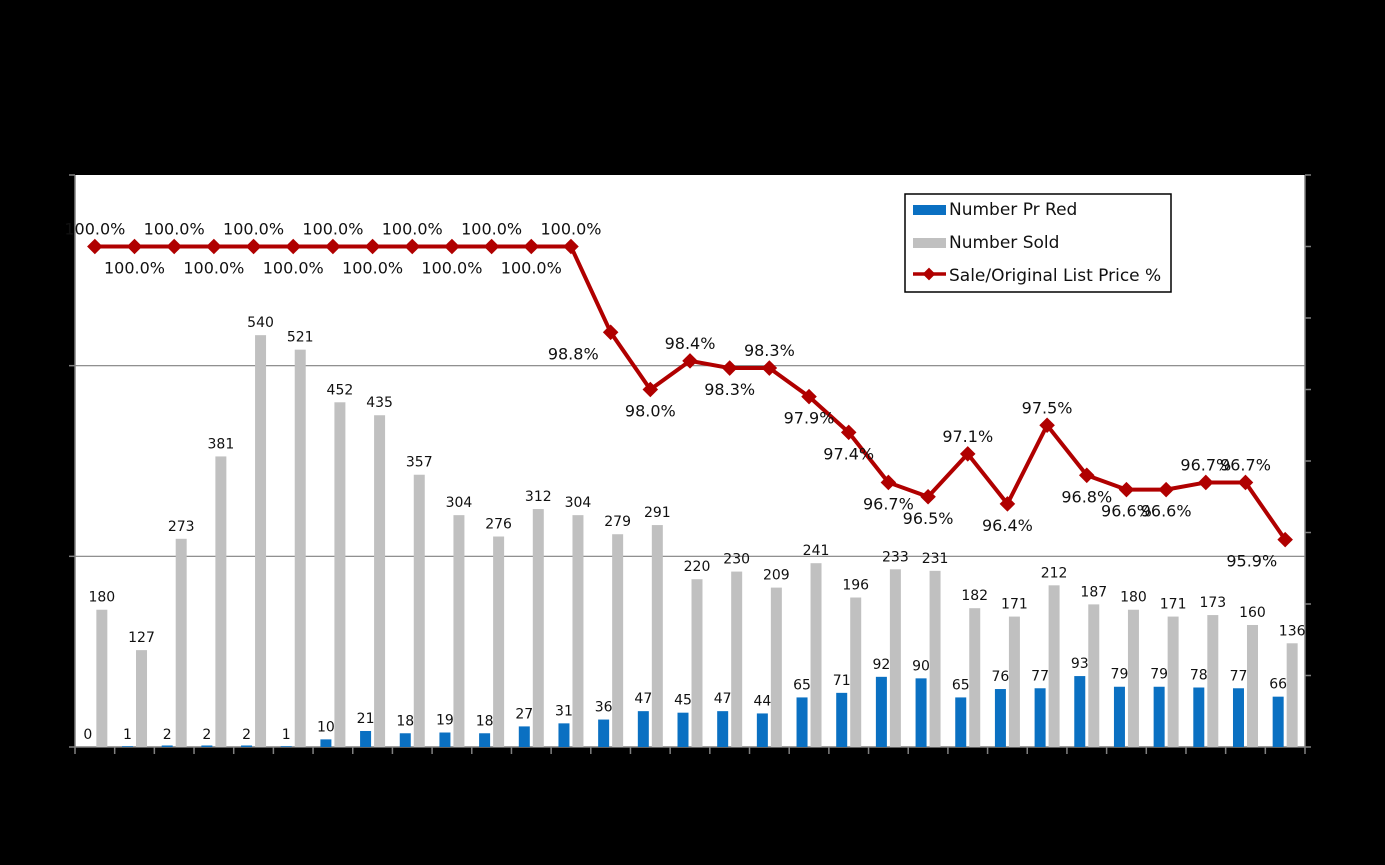  What do you see at coordinates (881, 665) in the screenshot?
I see `bar-label-pr-red: 92` at bounding box center [881, 665].